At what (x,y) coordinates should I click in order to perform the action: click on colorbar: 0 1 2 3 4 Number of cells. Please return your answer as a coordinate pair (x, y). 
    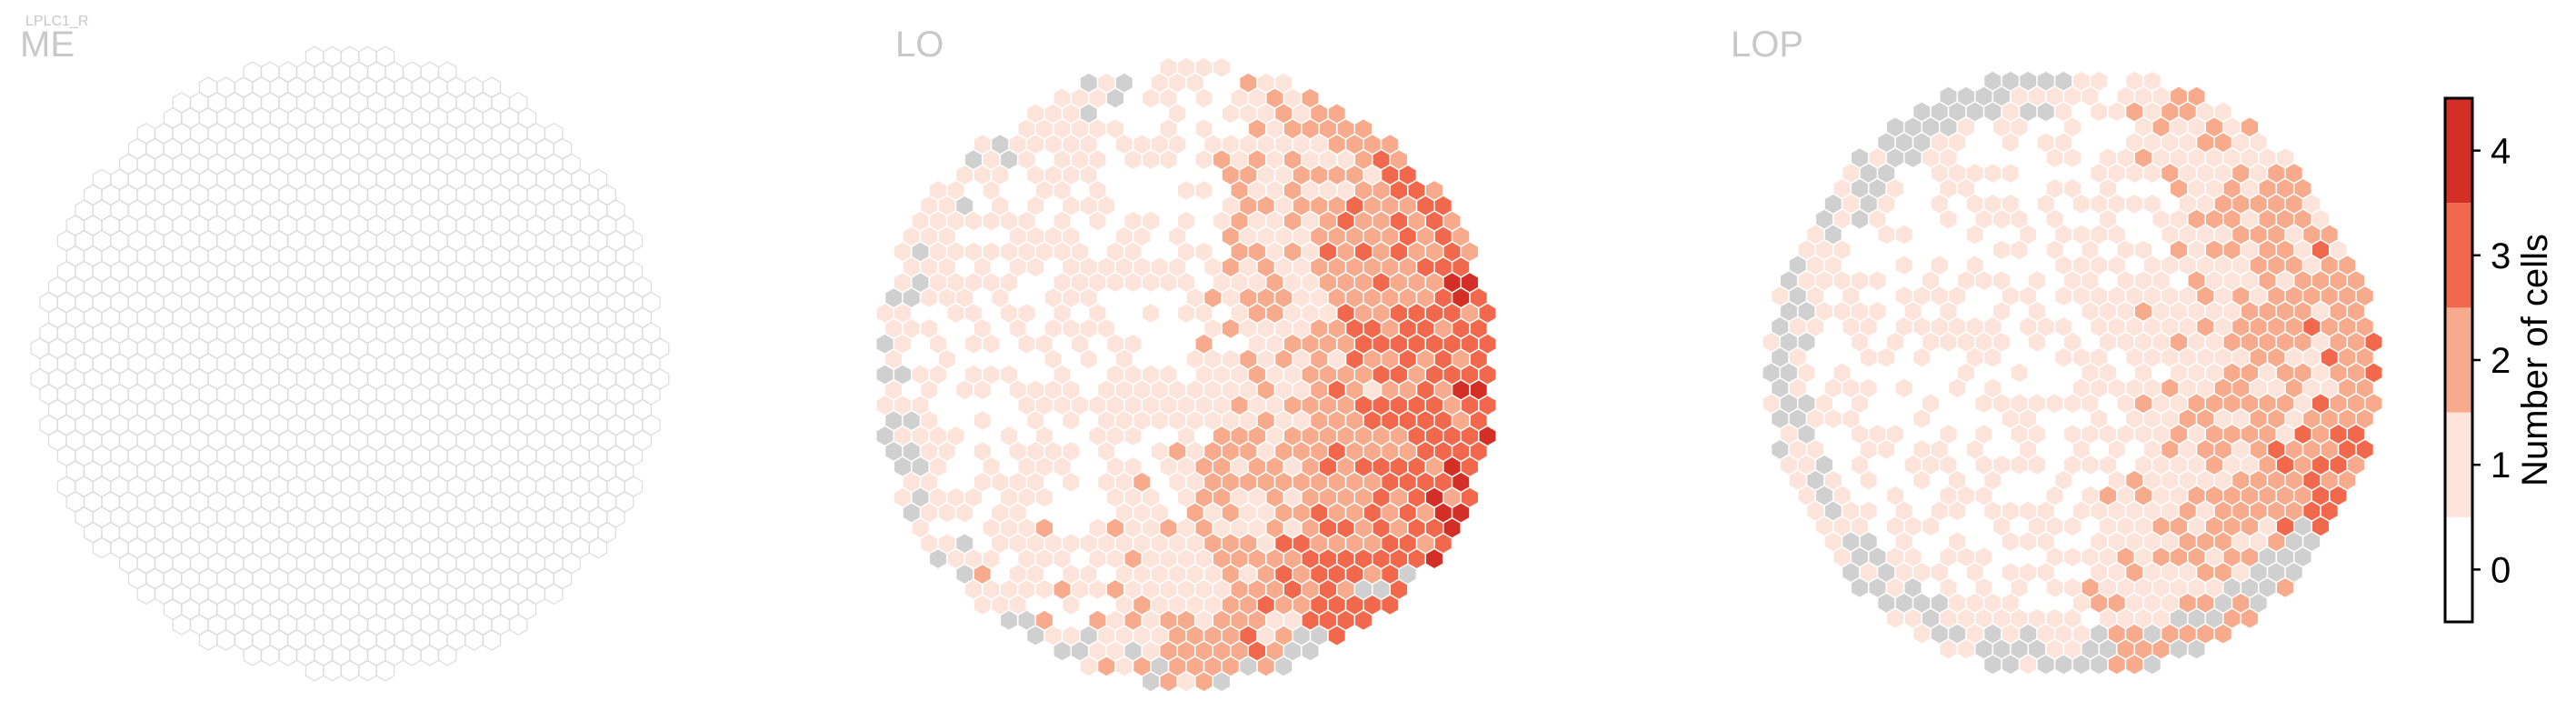
    Looking at the image, I should click on (2499, 360).